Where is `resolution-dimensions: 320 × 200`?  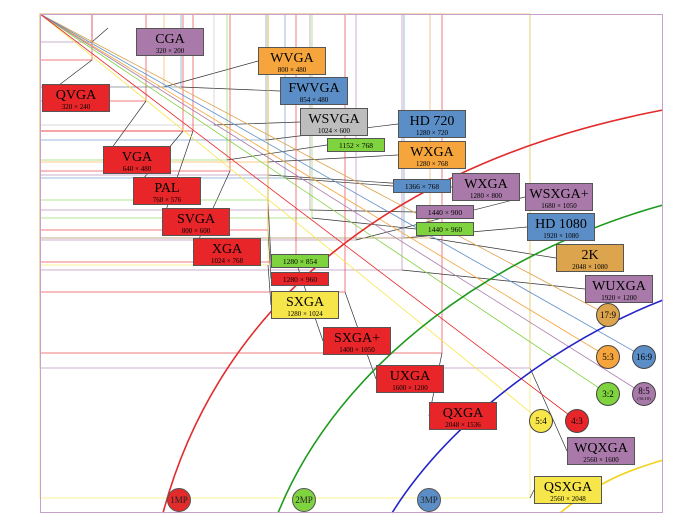 resolution-dimensions: 320 × 200 is located at coordinates (170, 51).